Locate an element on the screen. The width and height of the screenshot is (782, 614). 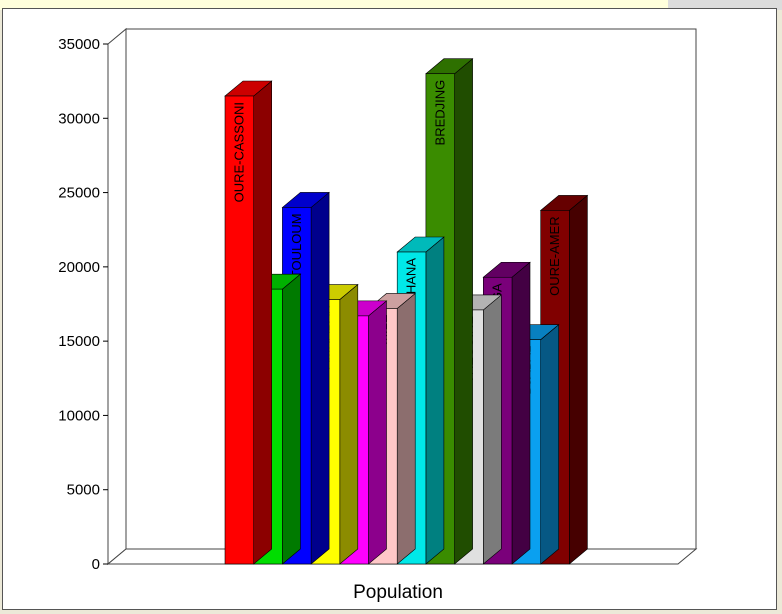
bar is located at coordinates (239, 330).